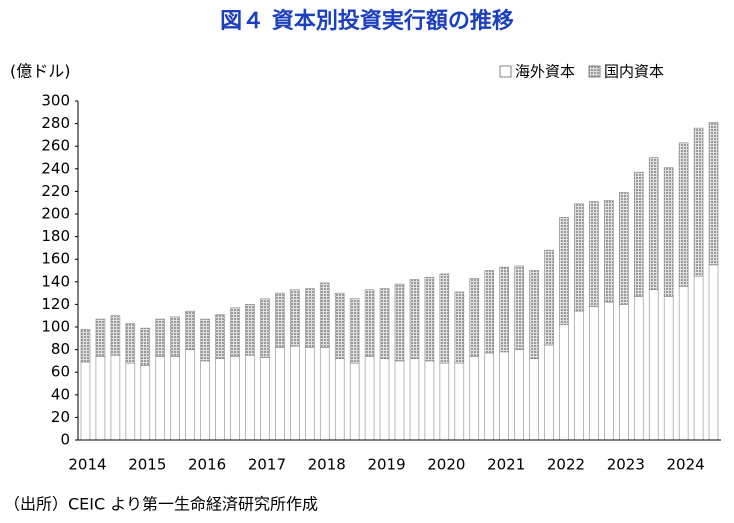 This screenshot has height=523, width=734. Describe the element at coordinates (55, 101) in the screenshot. I see `y-tick-label: 300` at that location.